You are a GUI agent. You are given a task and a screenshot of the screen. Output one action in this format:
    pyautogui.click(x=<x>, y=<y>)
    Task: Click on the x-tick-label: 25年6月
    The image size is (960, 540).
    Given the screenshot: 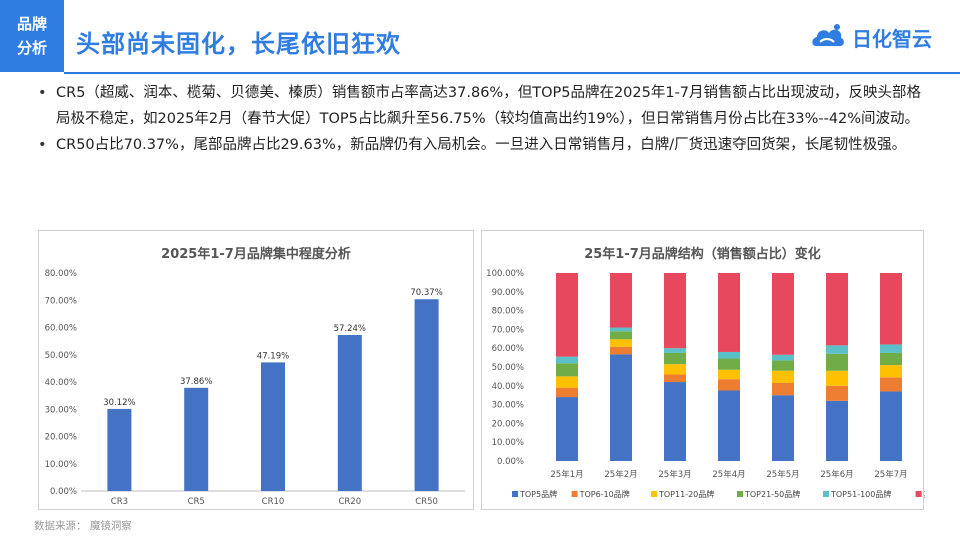 What is the action you would take?
    pyautogui.click(x=836, y=474)
    